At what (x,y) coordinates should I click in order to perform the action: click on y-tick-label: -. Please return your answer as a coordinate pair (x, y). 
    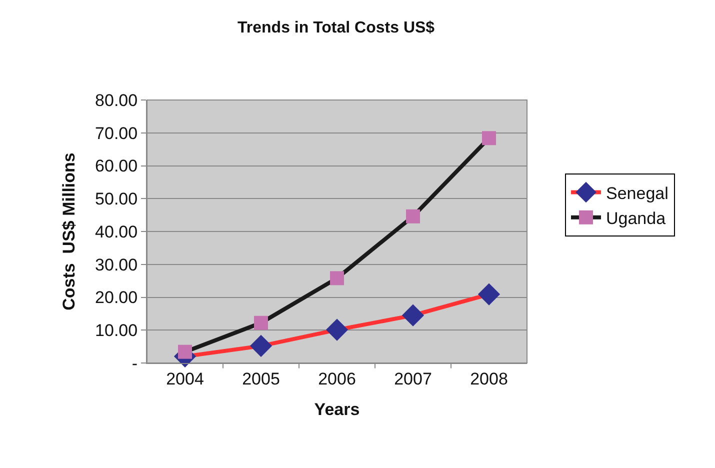
    Looking at the image, I should click on (135, 363).